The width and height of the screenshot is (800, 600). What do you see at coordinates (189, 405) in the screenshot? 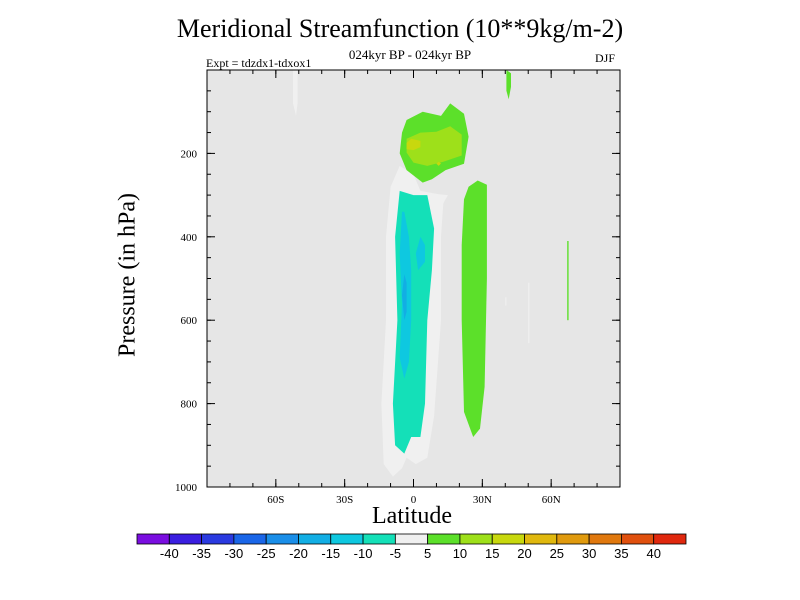
I see `y-tick-label: 800` at bounding box center [189, 405].